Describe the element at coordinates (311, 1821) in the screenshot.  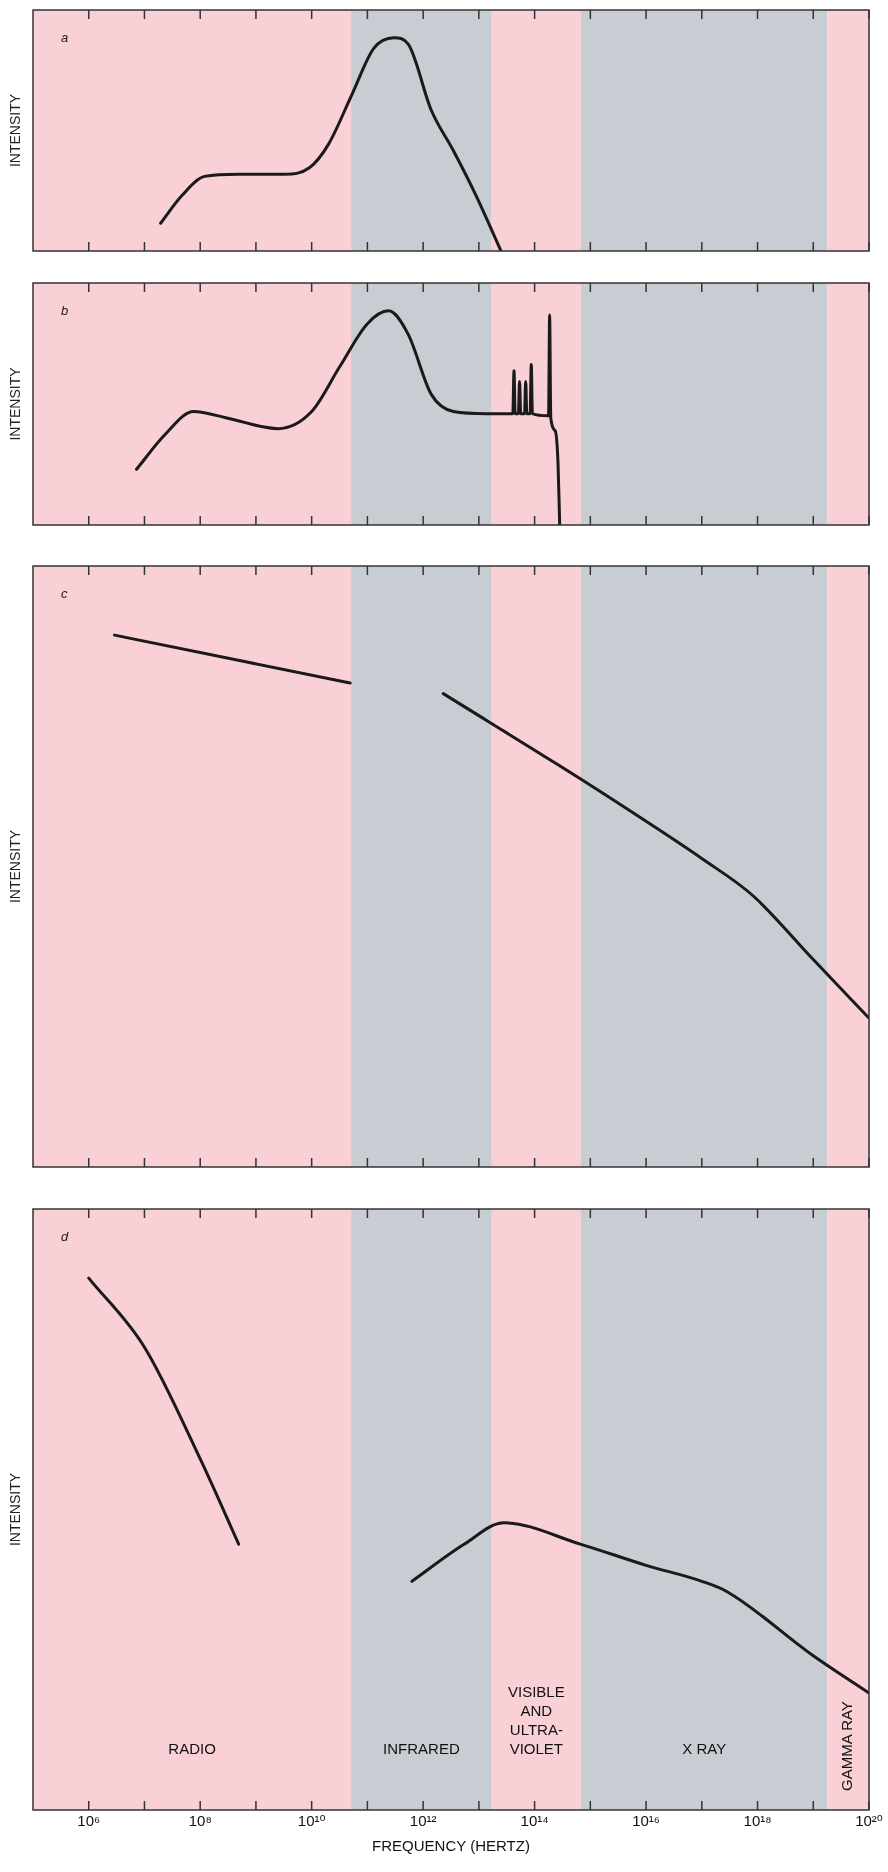
I see `x-tick-label: 10¹⁰` at that location.